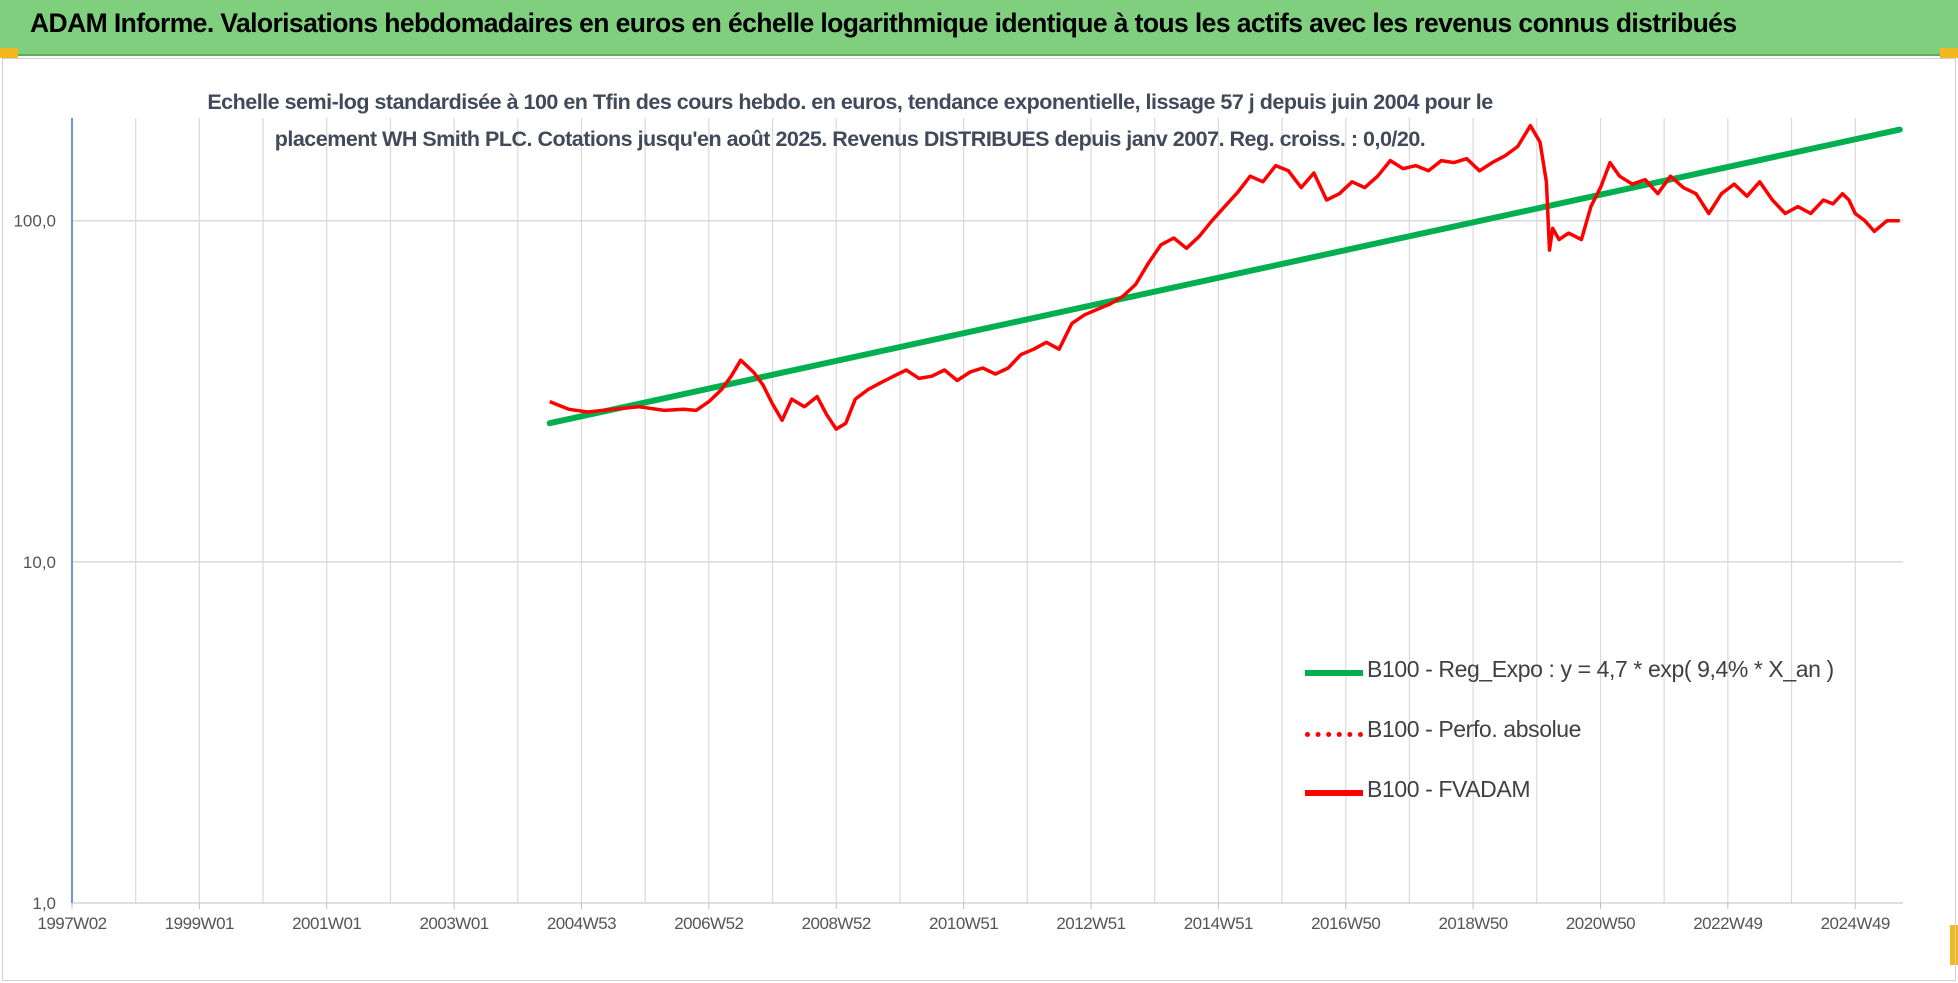  What do you see at coordinates (1855, 923) in the screenshot?
I see `x-tick-label: 2024W49` at bounding box center [1855, 923].